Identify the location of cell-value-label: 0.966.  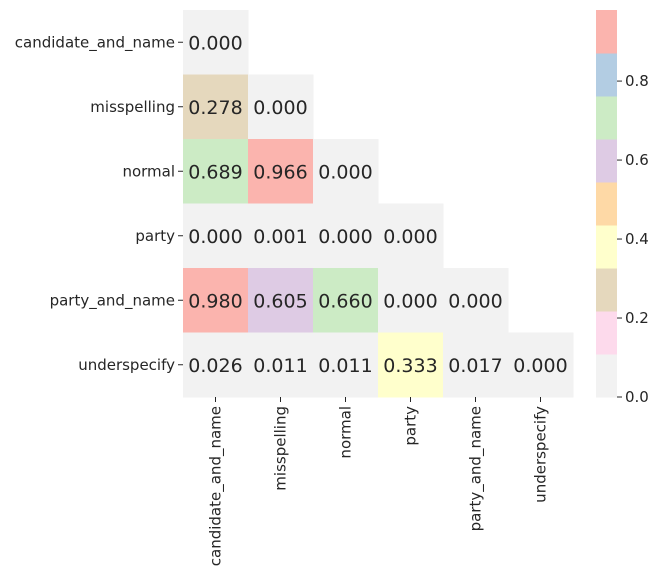
(280, 172).